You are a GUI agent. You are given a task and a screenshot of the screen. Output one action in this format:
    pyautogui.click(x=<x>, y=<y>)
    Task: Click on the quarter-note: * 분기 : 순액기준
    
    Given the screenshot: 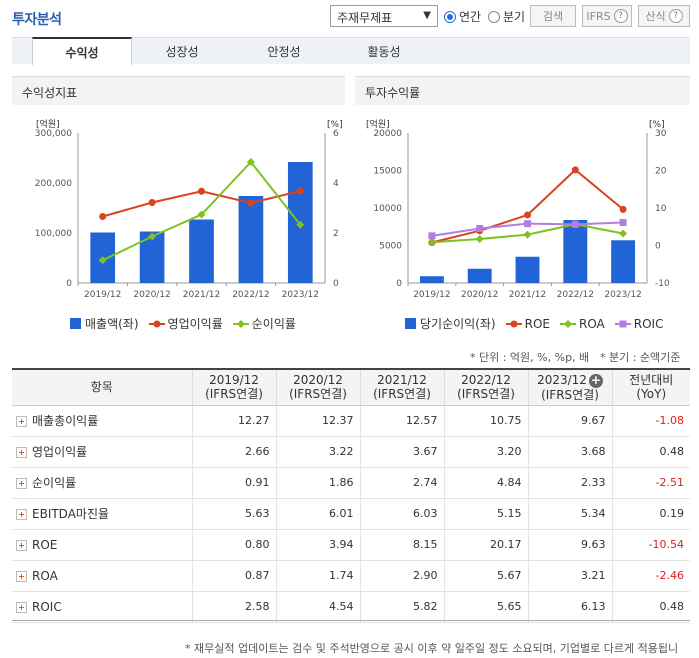 What is the action you would take?
    pyautogui.click(x=640, y=357)
    